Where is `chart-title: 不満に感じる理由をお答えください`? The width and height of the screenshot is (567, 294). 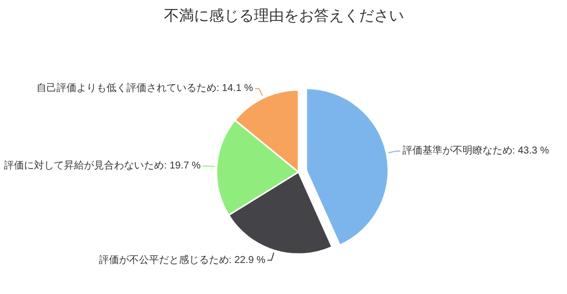
chart-title: 不満に感じる理由をお答えください is located at coordinates (284, 16).